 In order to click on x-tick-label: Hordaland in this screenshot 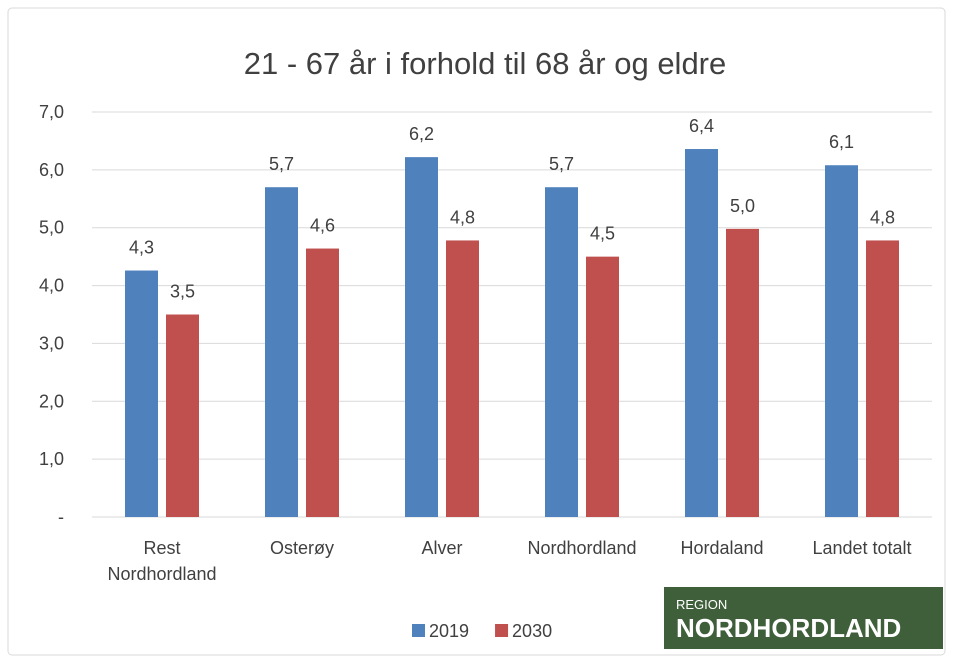, I will do `click(722, 548)`.